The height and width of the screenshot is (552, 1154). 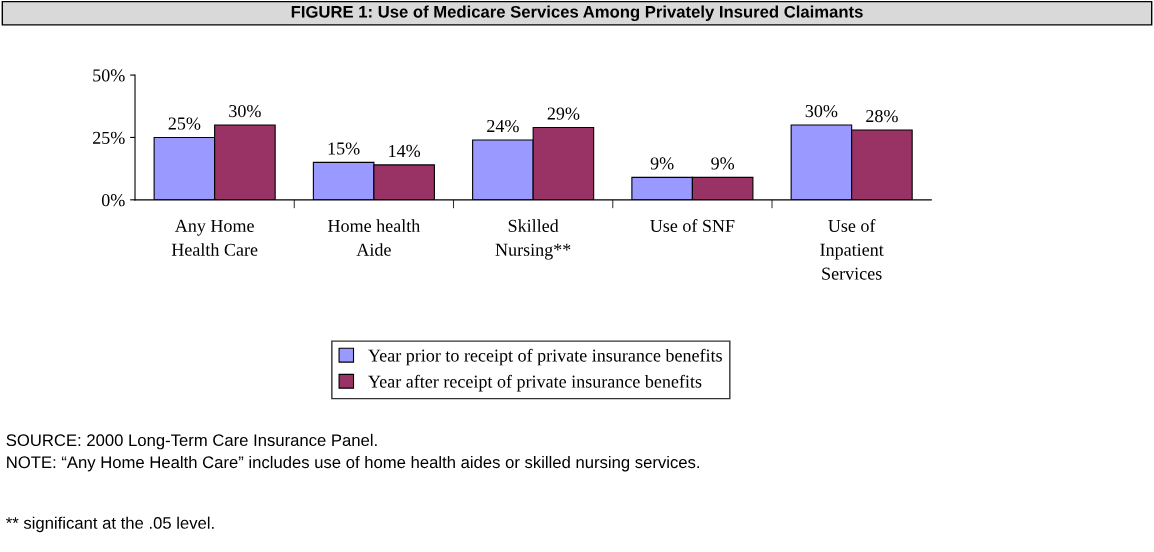 I want to click on data-label: 25%, so click(x=184, y=123).